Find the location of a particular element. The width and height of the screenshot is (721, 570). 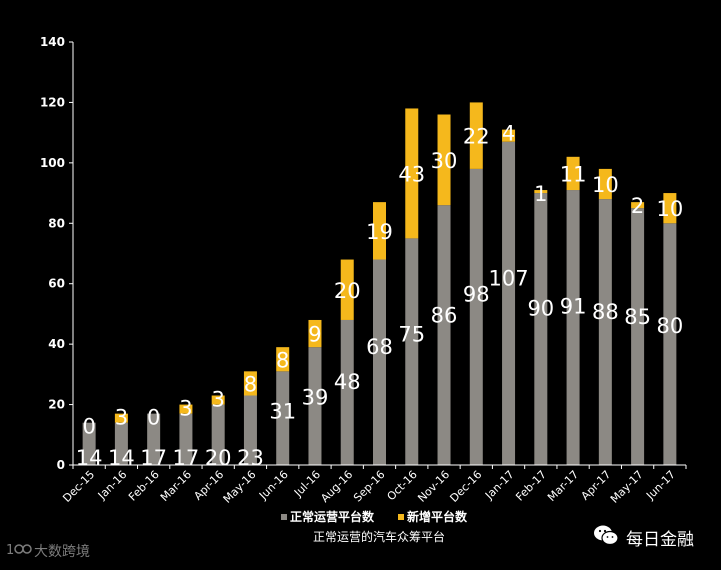

data-label-normal-operating: 20 is located at coordinates (218, 458).